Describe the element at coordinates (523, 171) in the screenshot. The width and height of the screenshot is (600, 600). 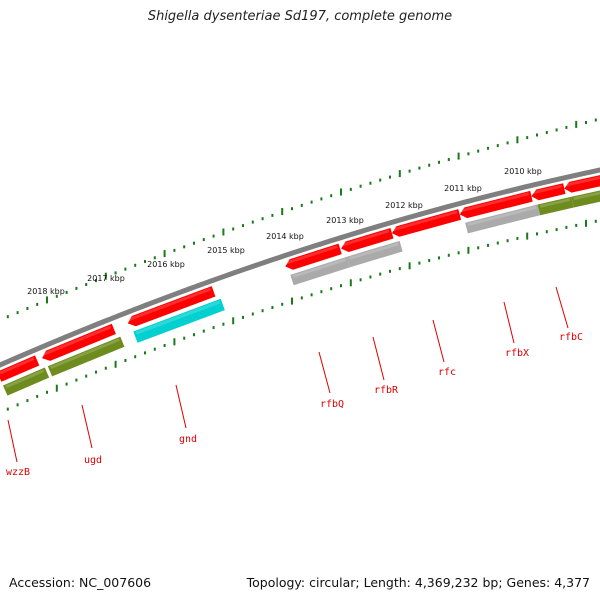
I see `kbp-label: 2010 kbp` at that location.